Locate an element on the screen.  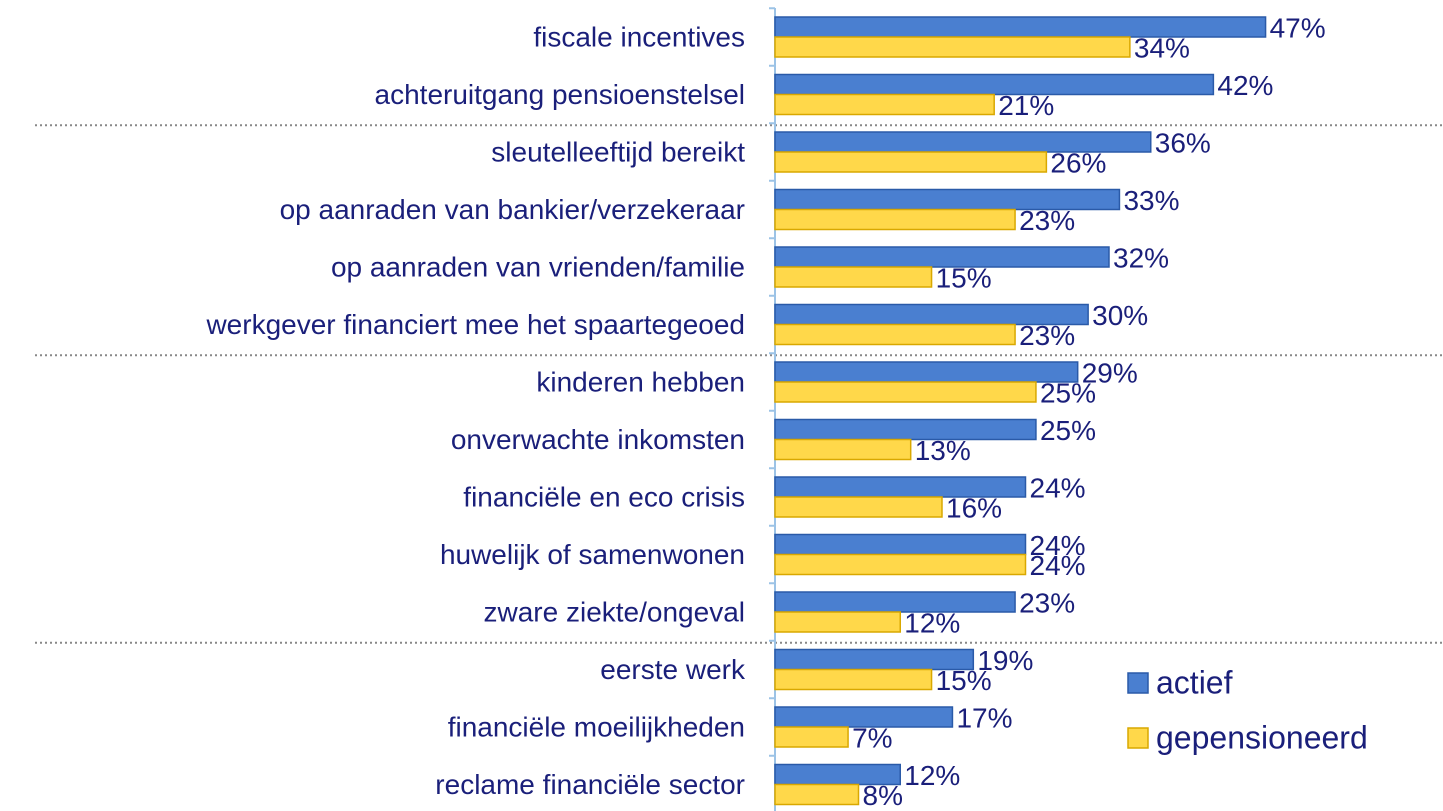
legend-label: actief is located at coordinates (1194, 682).